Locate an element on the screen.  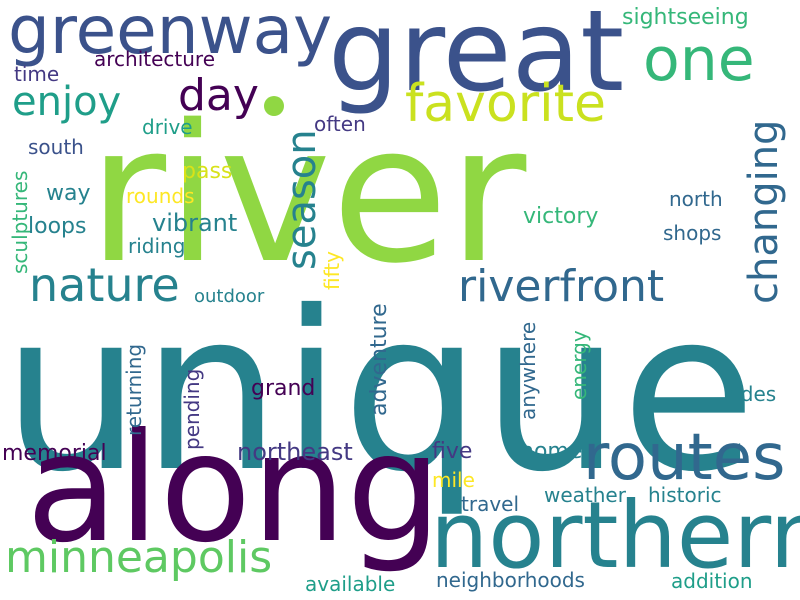
word-riding: riding is located at coordinates (157, 246).